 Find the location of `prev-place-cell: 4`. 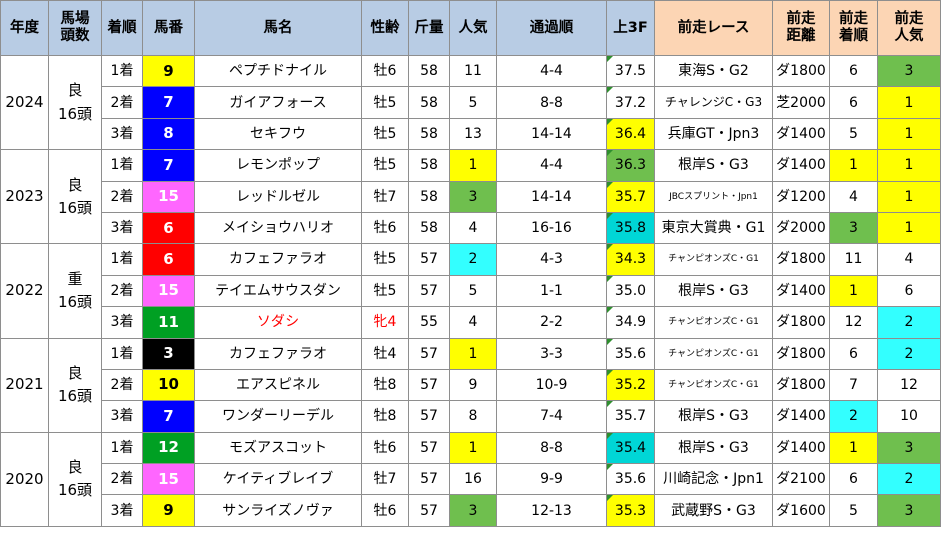

prev-place-cell: 4 is located at coordinates (853, 196).